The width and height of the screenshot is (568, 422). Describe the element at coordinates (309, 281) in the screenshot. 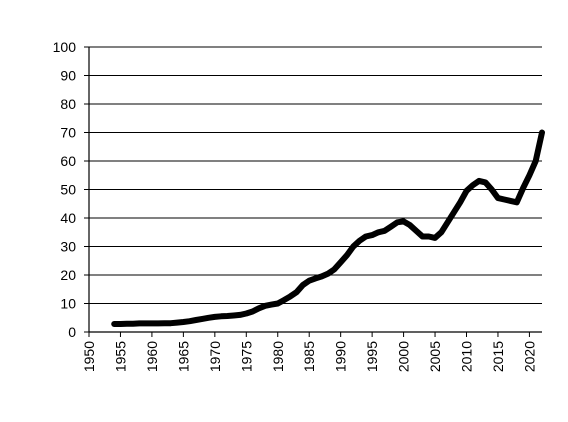

I see `data-point-1985` at that location.